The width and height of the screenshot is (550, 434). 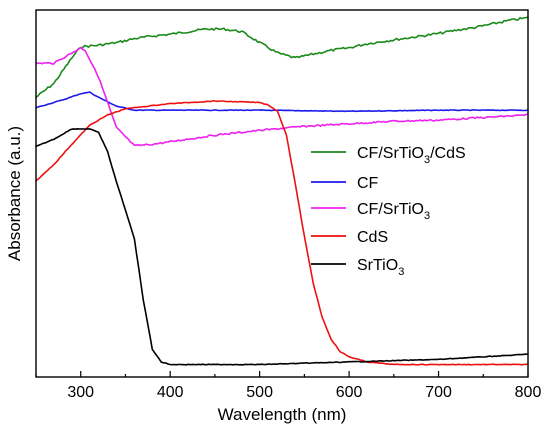 What do you see at coordinates (368, 183) in the screenshot?
I see `legend-label-2: CF` at bounding box center [368, 183].